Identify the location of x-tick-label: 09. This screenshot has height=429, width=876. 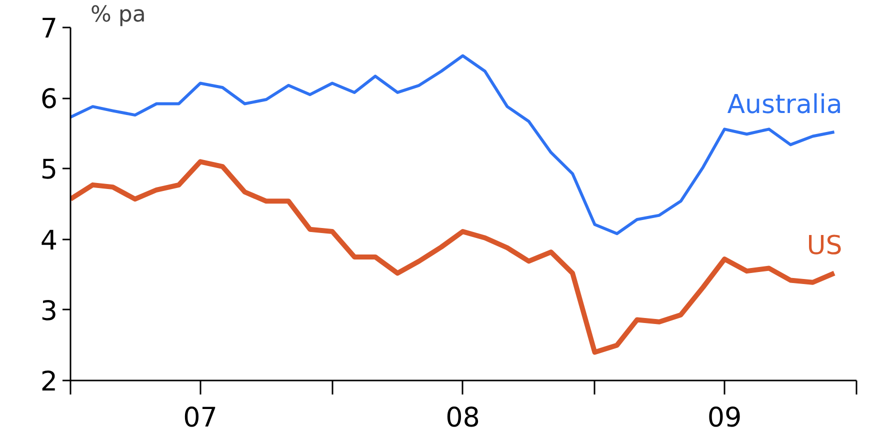
(724, 415).